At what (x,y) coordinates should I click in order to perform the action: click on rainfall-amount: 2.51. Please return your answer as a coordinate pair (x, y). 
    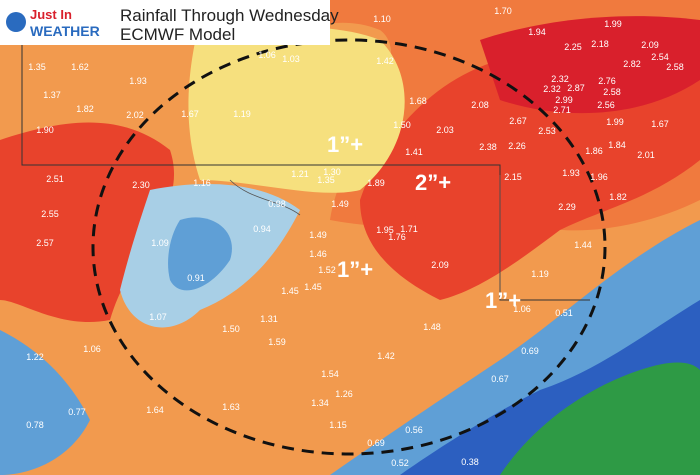
    Looking at the image, I should click on (55, 179).